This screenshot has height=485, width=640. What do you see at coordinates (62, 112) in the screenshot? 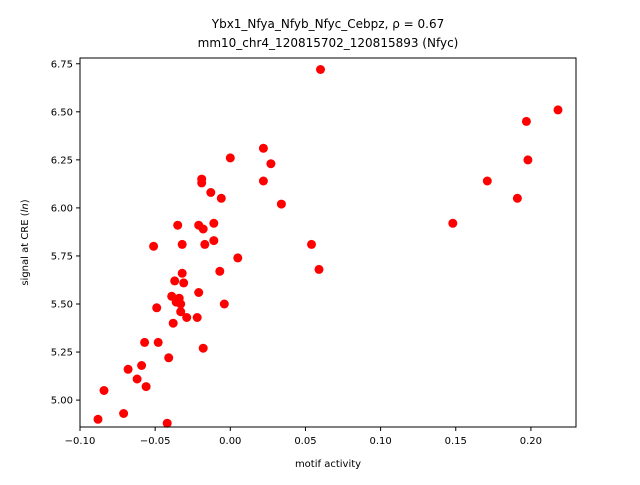
I see `y-tick-label: 6.50` at bounding box center [62, 112].